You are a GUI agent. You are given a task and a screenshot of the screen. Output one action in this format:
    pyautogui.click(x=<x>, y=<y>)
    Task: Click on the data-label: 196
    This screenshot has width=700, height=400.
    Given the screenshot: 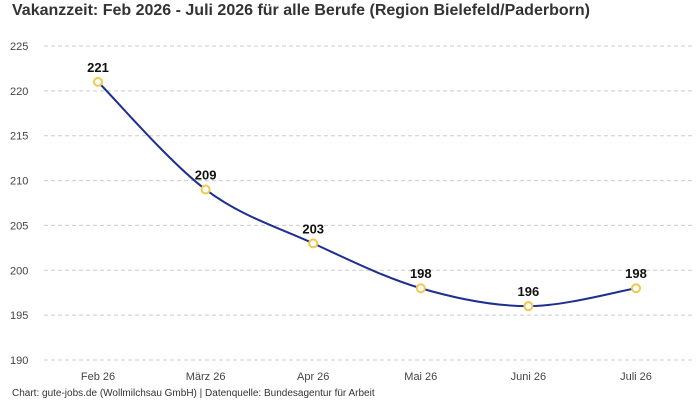 What is the action you would take?
    pyautogui.click(x=529, y=291)
    